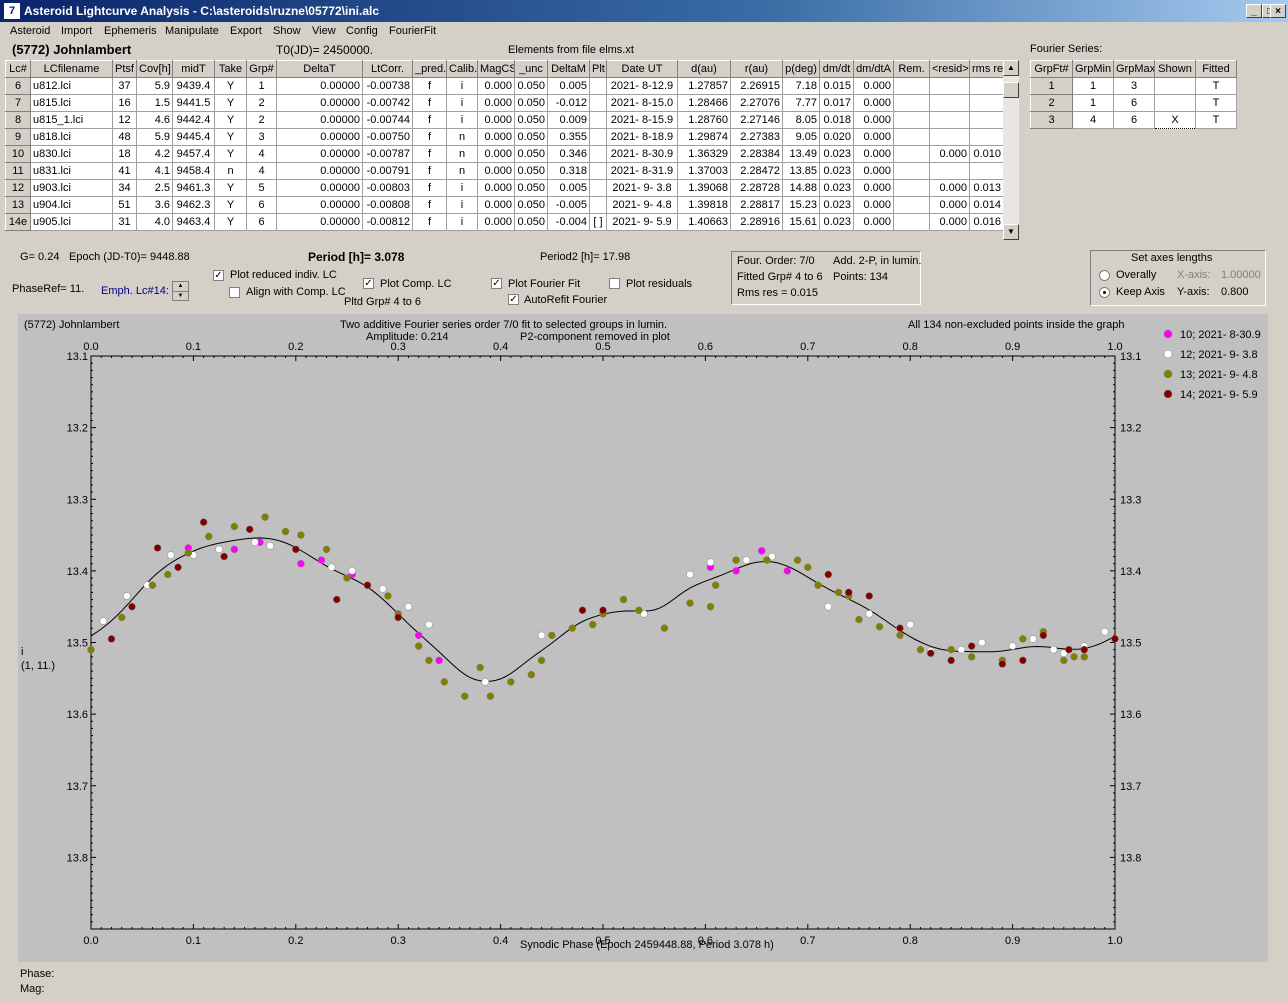 The image size is (1288, 1002). Describe the element at coordinates (1175, 120) in the screenshot. I see `table-cell: X` at that location.